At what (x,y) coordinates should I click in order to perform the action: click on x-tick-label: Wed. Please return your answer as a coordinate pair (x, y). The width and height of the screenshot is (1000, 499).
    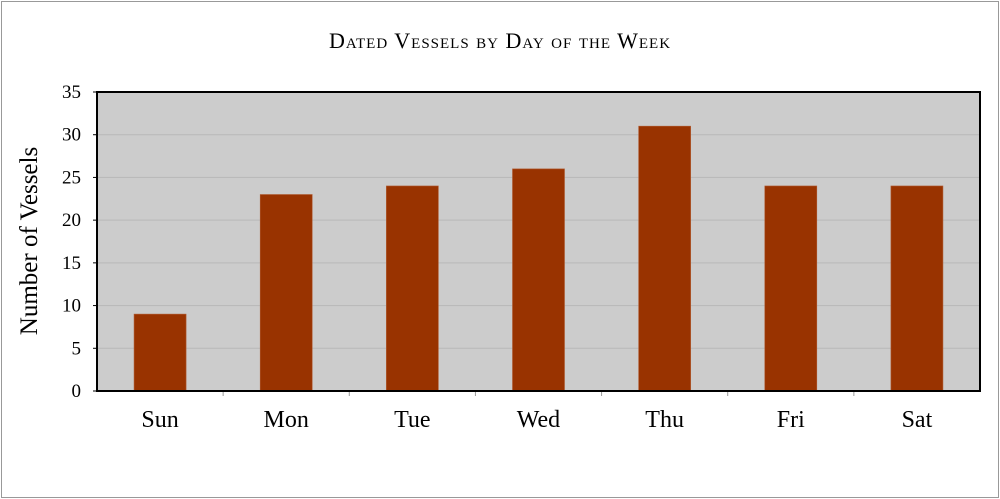
    Looking at the image, I should click on (538, 420).